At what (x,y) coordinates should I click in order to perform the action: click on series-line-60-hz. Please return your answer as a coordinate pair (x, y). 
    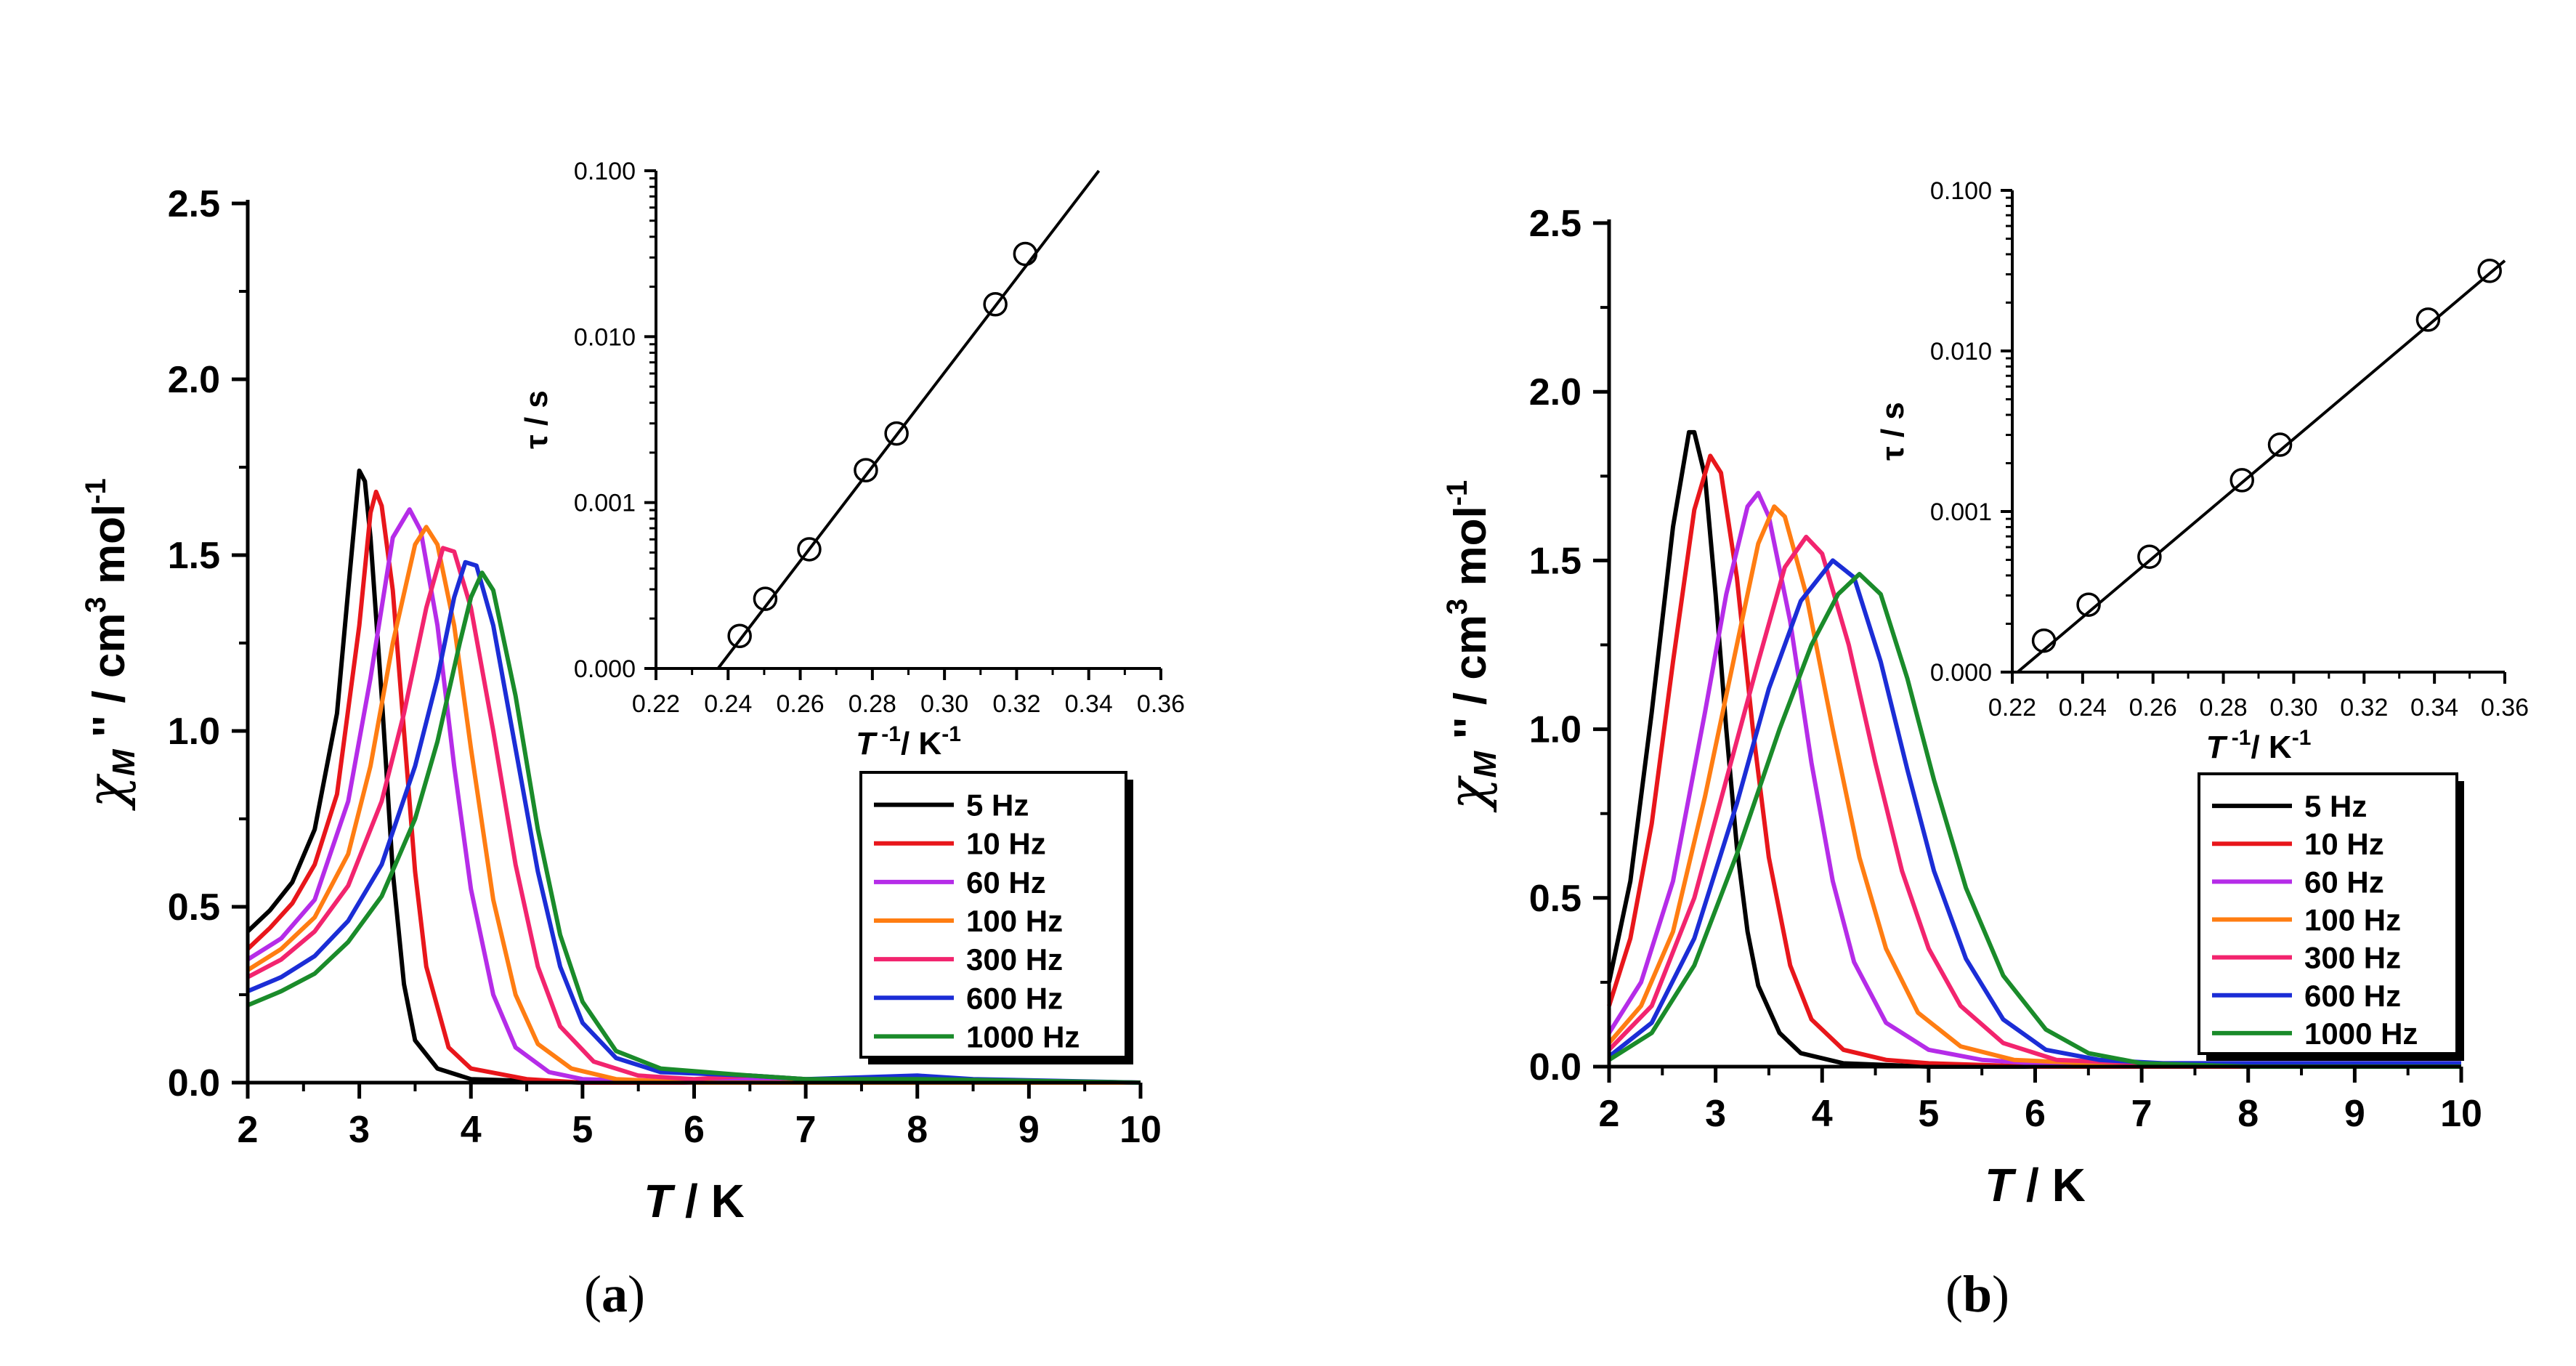
    Looking at the image, I should click on (2035, 779).